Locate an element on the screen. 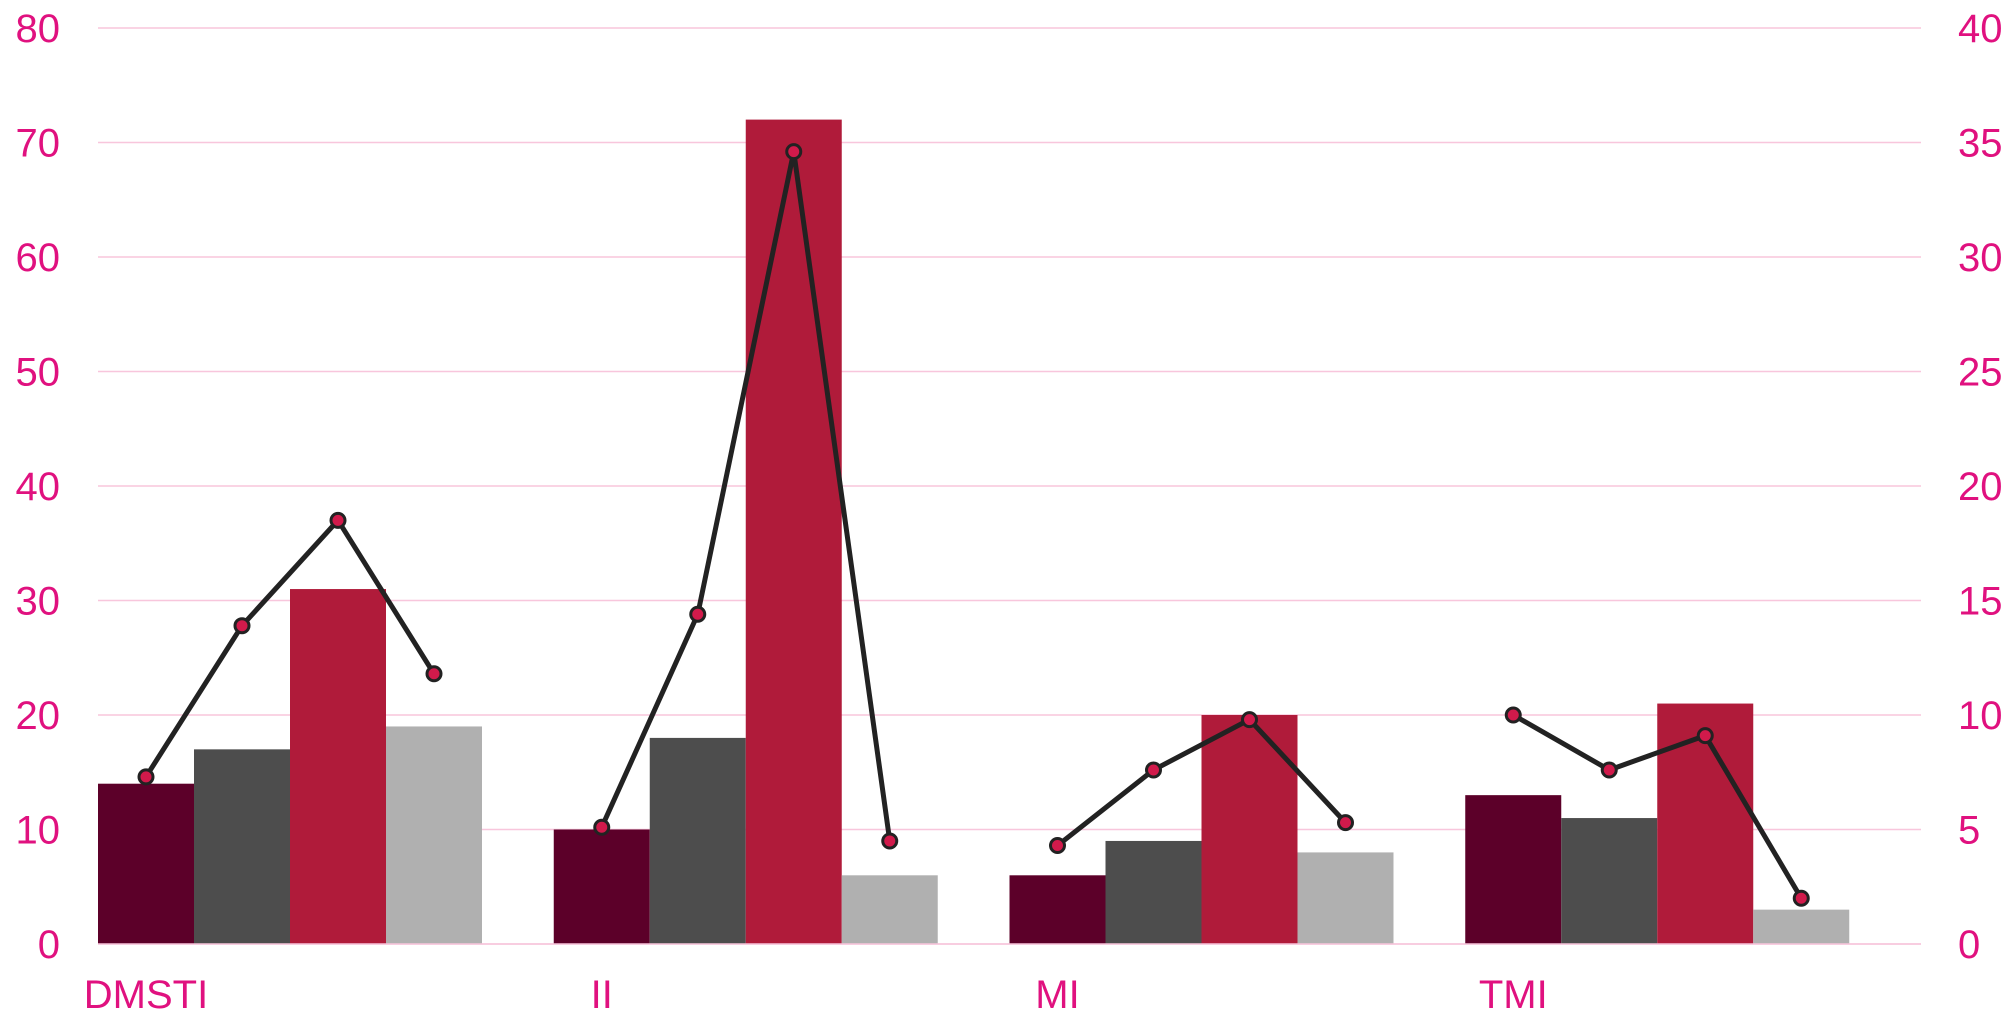 Image resolution: width=2010 pixels, height=1015 pixels. right-y-axis: 0 5 10 15 20 25 30 35 40 is located at coordinates (1980, 487).